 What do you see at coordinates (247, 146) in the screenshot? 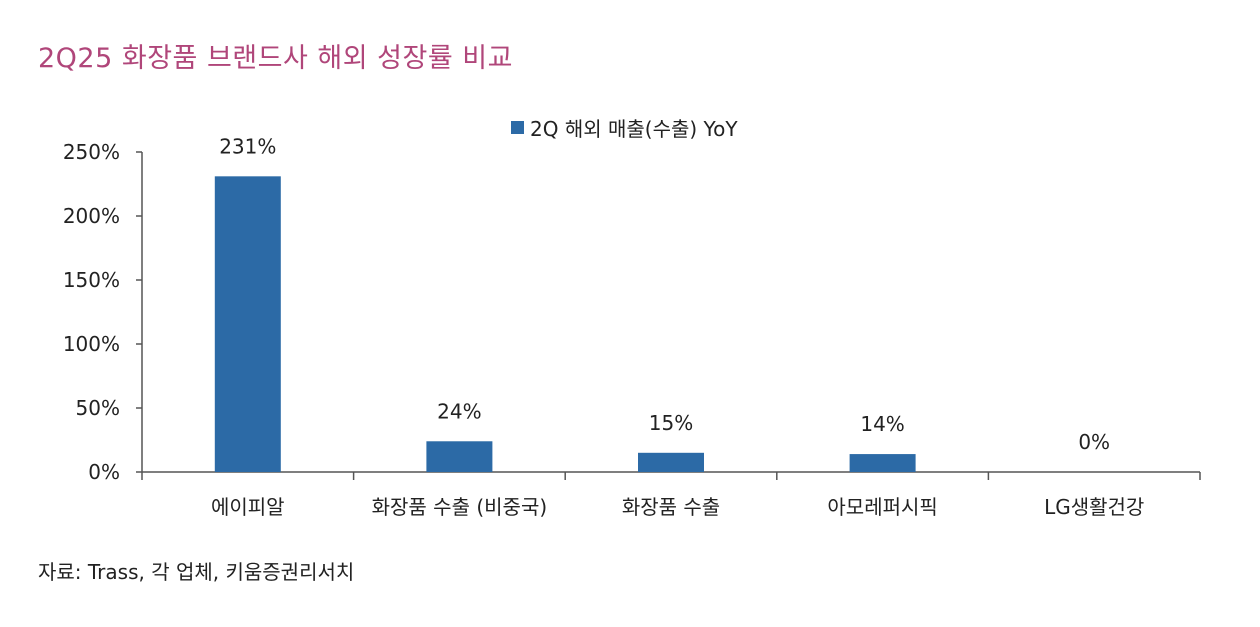
I see `data-label: 231%` at bounding box center [247, 146].